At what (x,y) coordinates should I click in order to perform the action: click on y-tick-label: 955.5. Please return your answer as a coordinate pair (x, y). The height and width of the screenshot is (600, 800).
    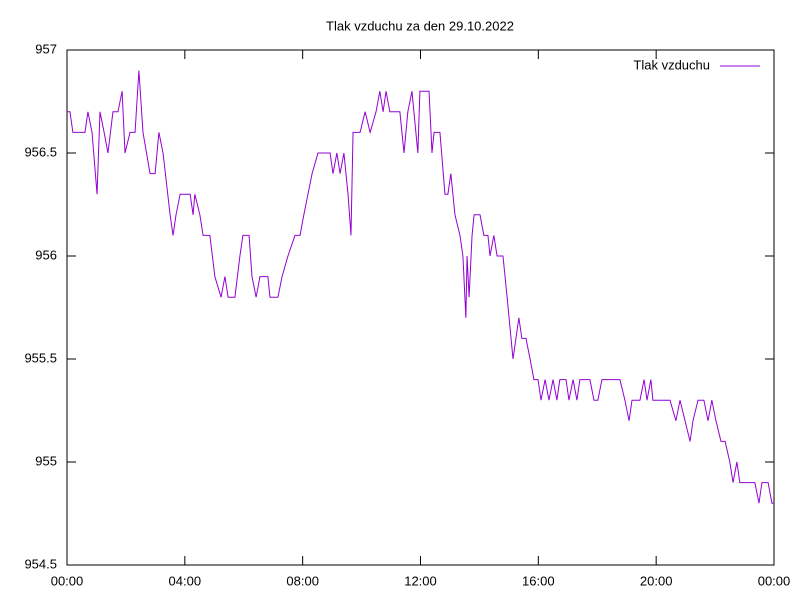
    Looking at the image, I should click on (40, 357).